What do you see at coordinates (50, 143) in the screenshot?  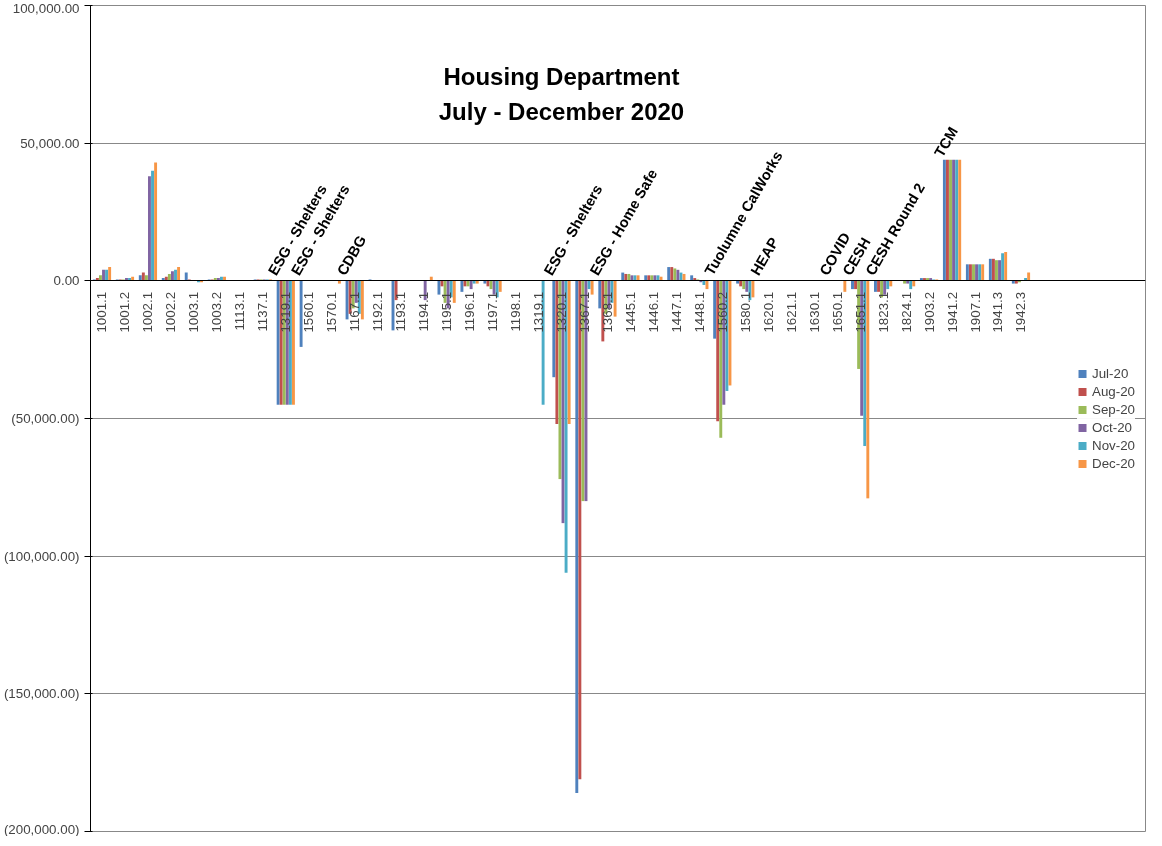 I see `y-tick-label: 50,000.00` at bounding box center [50, 143].